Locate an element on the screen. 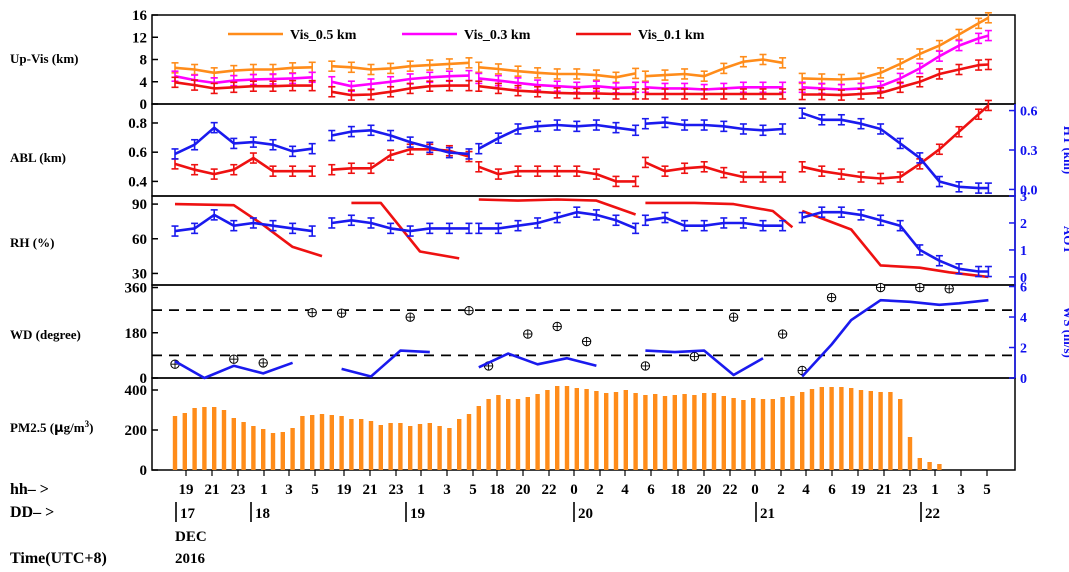  humidity-y2tick-label: 0 is located at coordinates (1023, 278).